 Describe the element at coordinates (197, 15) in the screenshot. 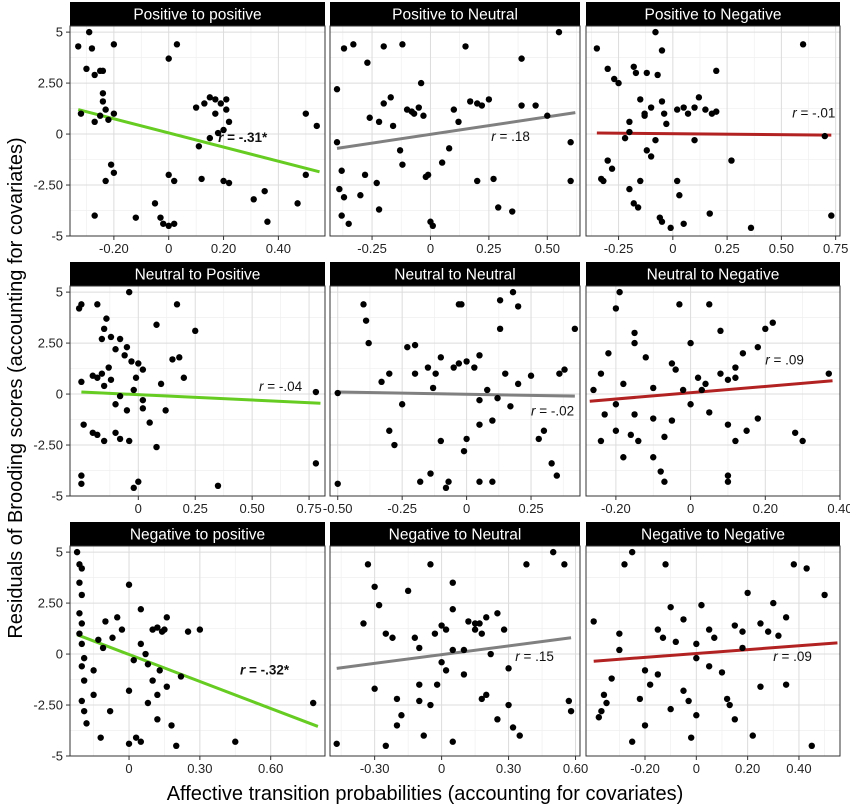

I see `panel-title: Positive to positive` at that location.